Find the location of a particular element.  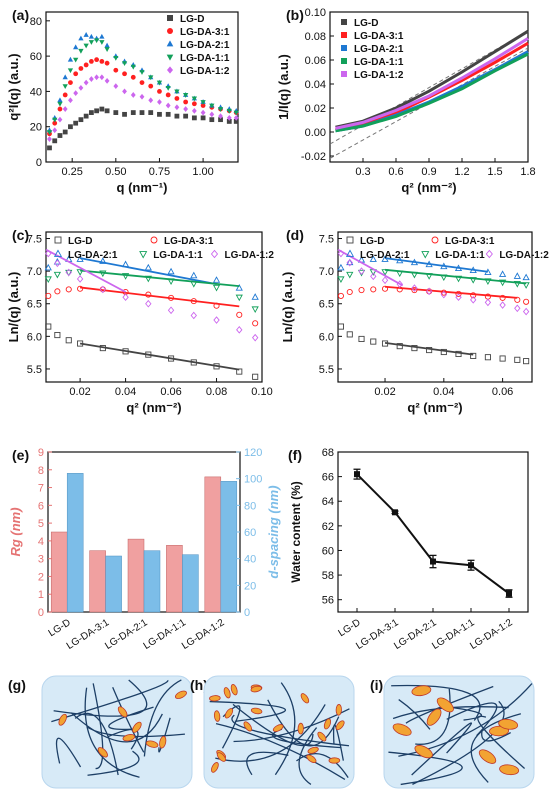

series-LG-D is located at coordinates (143, 128).